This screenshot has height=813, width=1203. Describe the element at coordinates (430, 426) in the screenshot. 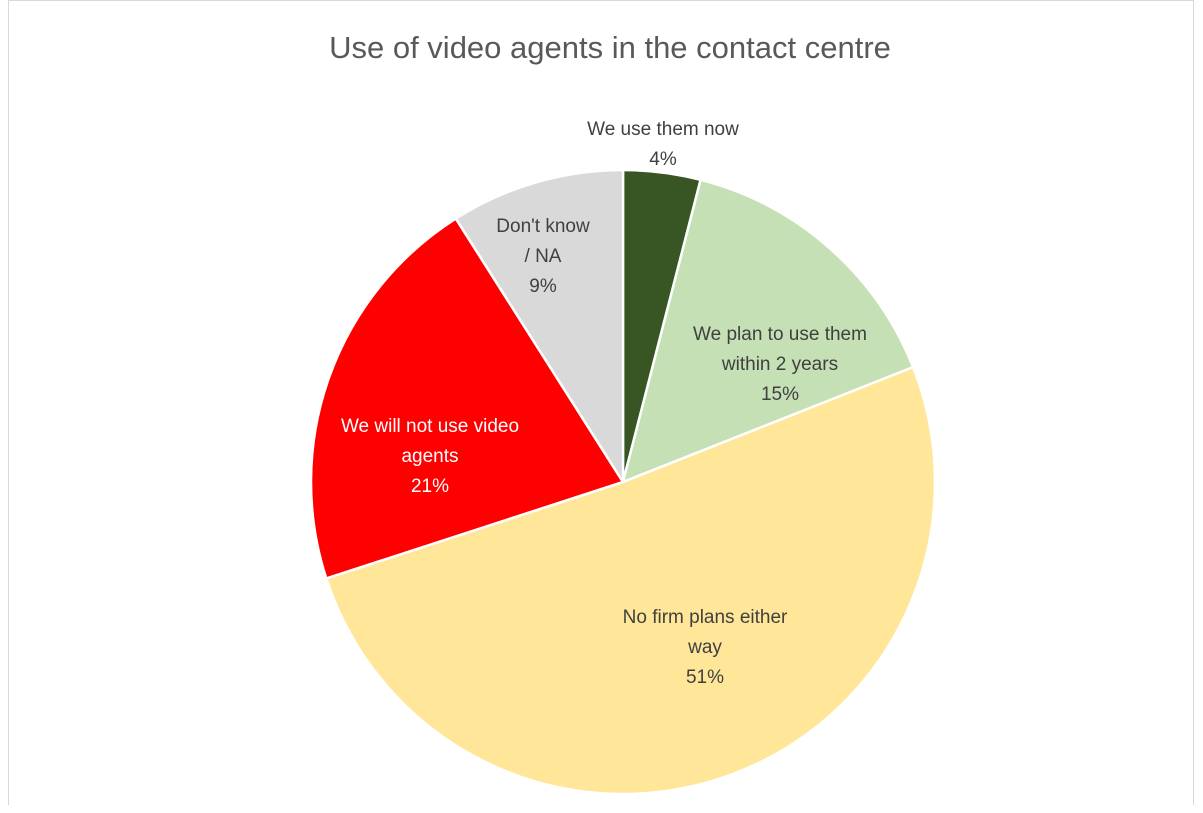

I see `data-label-category: We will not use video` at that location.